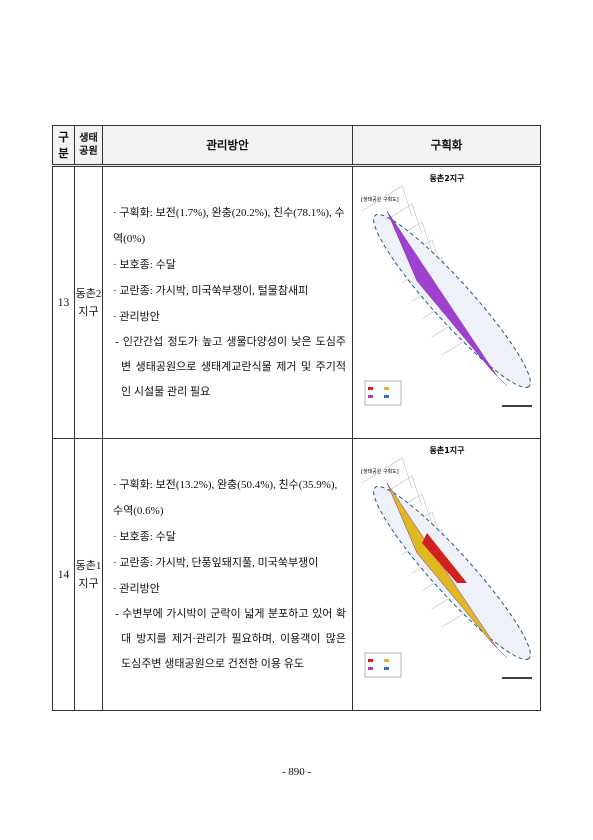 The width and height of the screenshot is (593, 840). What do you see at coordinates (63, 302) in the screenshot?
I see `row-number: 13` at bounding box center [63, 302].